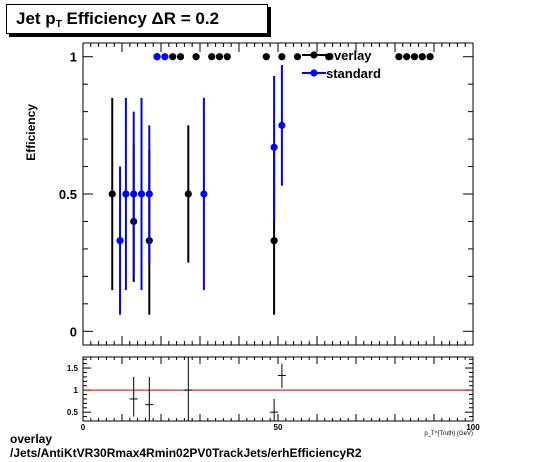 Image resolution: width=546 pixels, height=462 pixels. I want to click on plot-title: Jet pT Efficiency ΔR = 0.2, so click(118, 19).